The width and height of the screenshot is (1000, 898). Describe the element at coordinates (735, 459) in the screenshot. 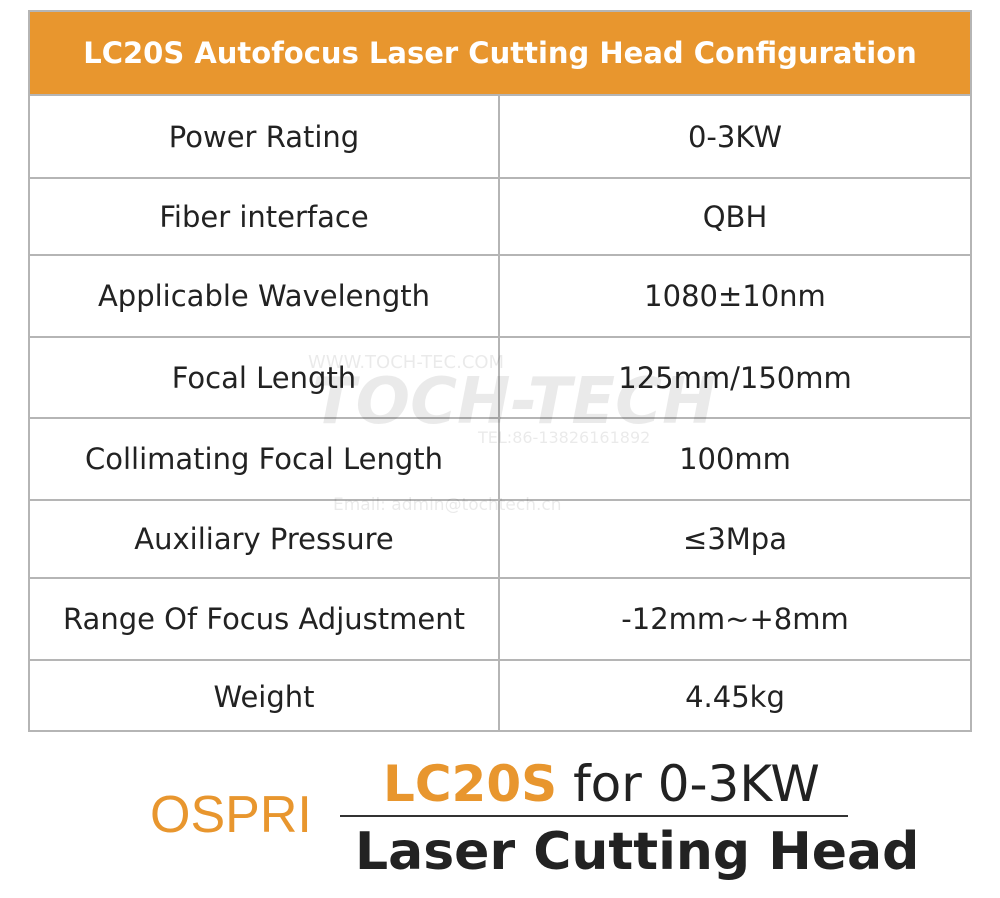

I see `spec-value: 100mm` at that location.